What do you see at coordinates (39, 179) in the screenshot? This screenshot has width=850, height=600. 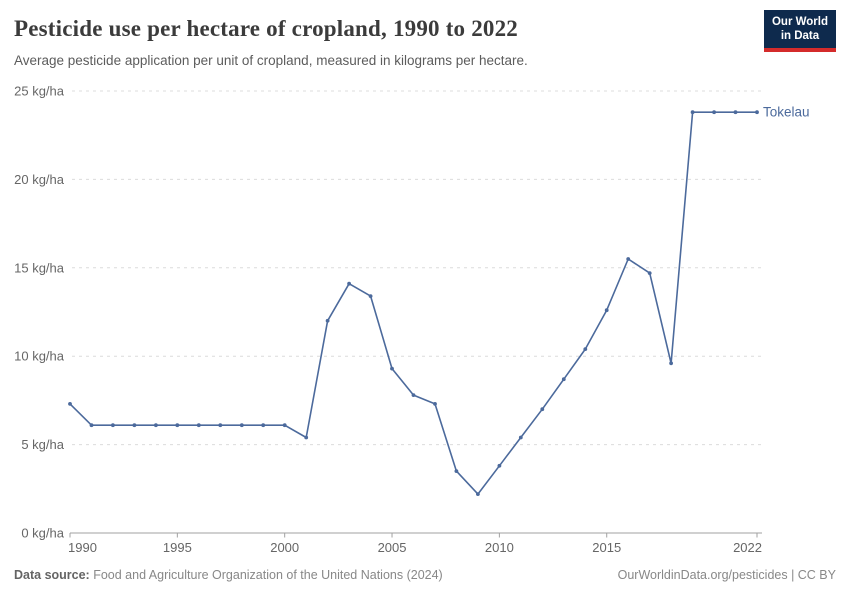 I see `y-tick-label: 20 kg/ha` at bounding box center [39, 179].